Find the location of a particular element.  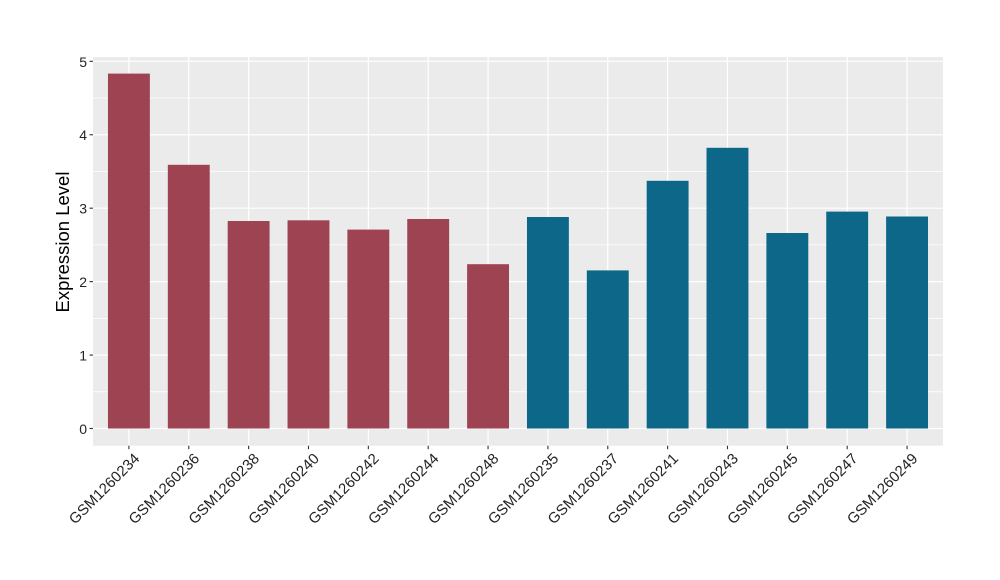

svg-text: 0 is located at coordinates (83, 429).